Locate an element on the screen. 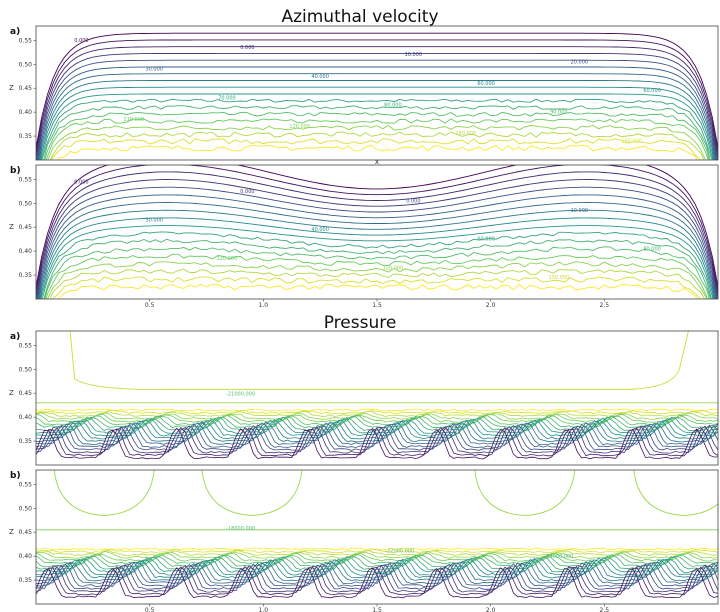 The image size is (720, 612). chart-title-0: Azimuthal velocity is located at coordinates (359, 17).